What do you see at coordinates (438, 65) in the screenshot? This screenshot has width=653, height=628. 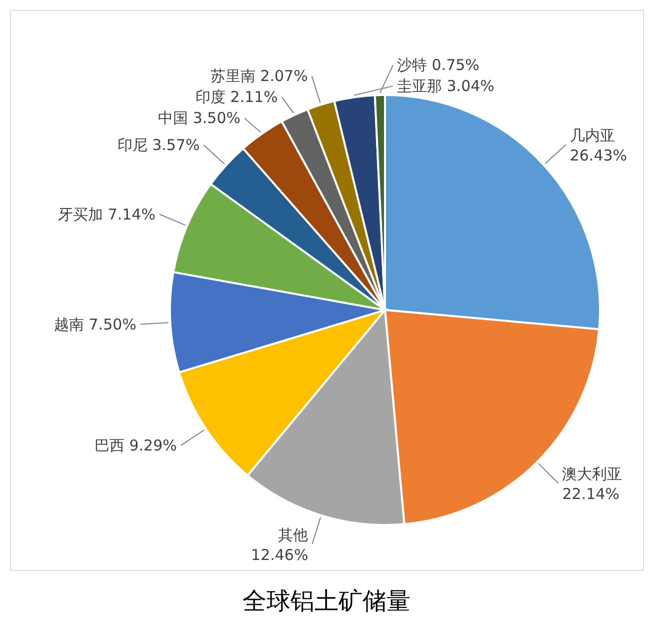 I see `slice-label: 沙特 0.75%` at bounding box center [438, 65].